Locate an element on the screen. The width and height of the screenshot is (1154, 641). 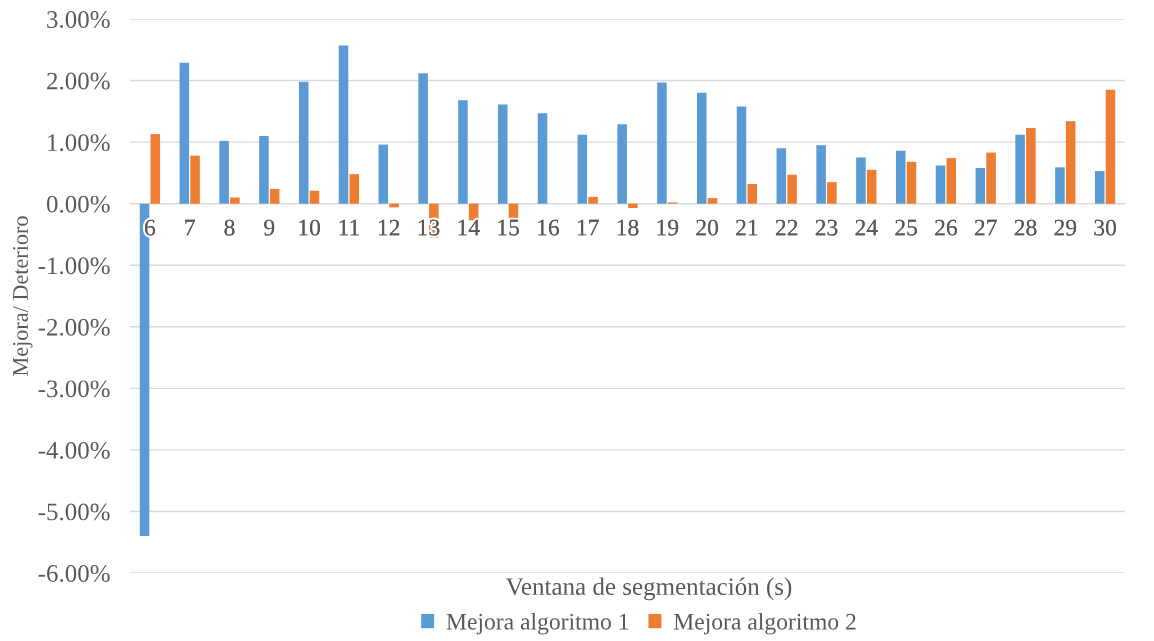
y-axis-title: Mejora/ Deterioro is located at coordinates (23, 296).